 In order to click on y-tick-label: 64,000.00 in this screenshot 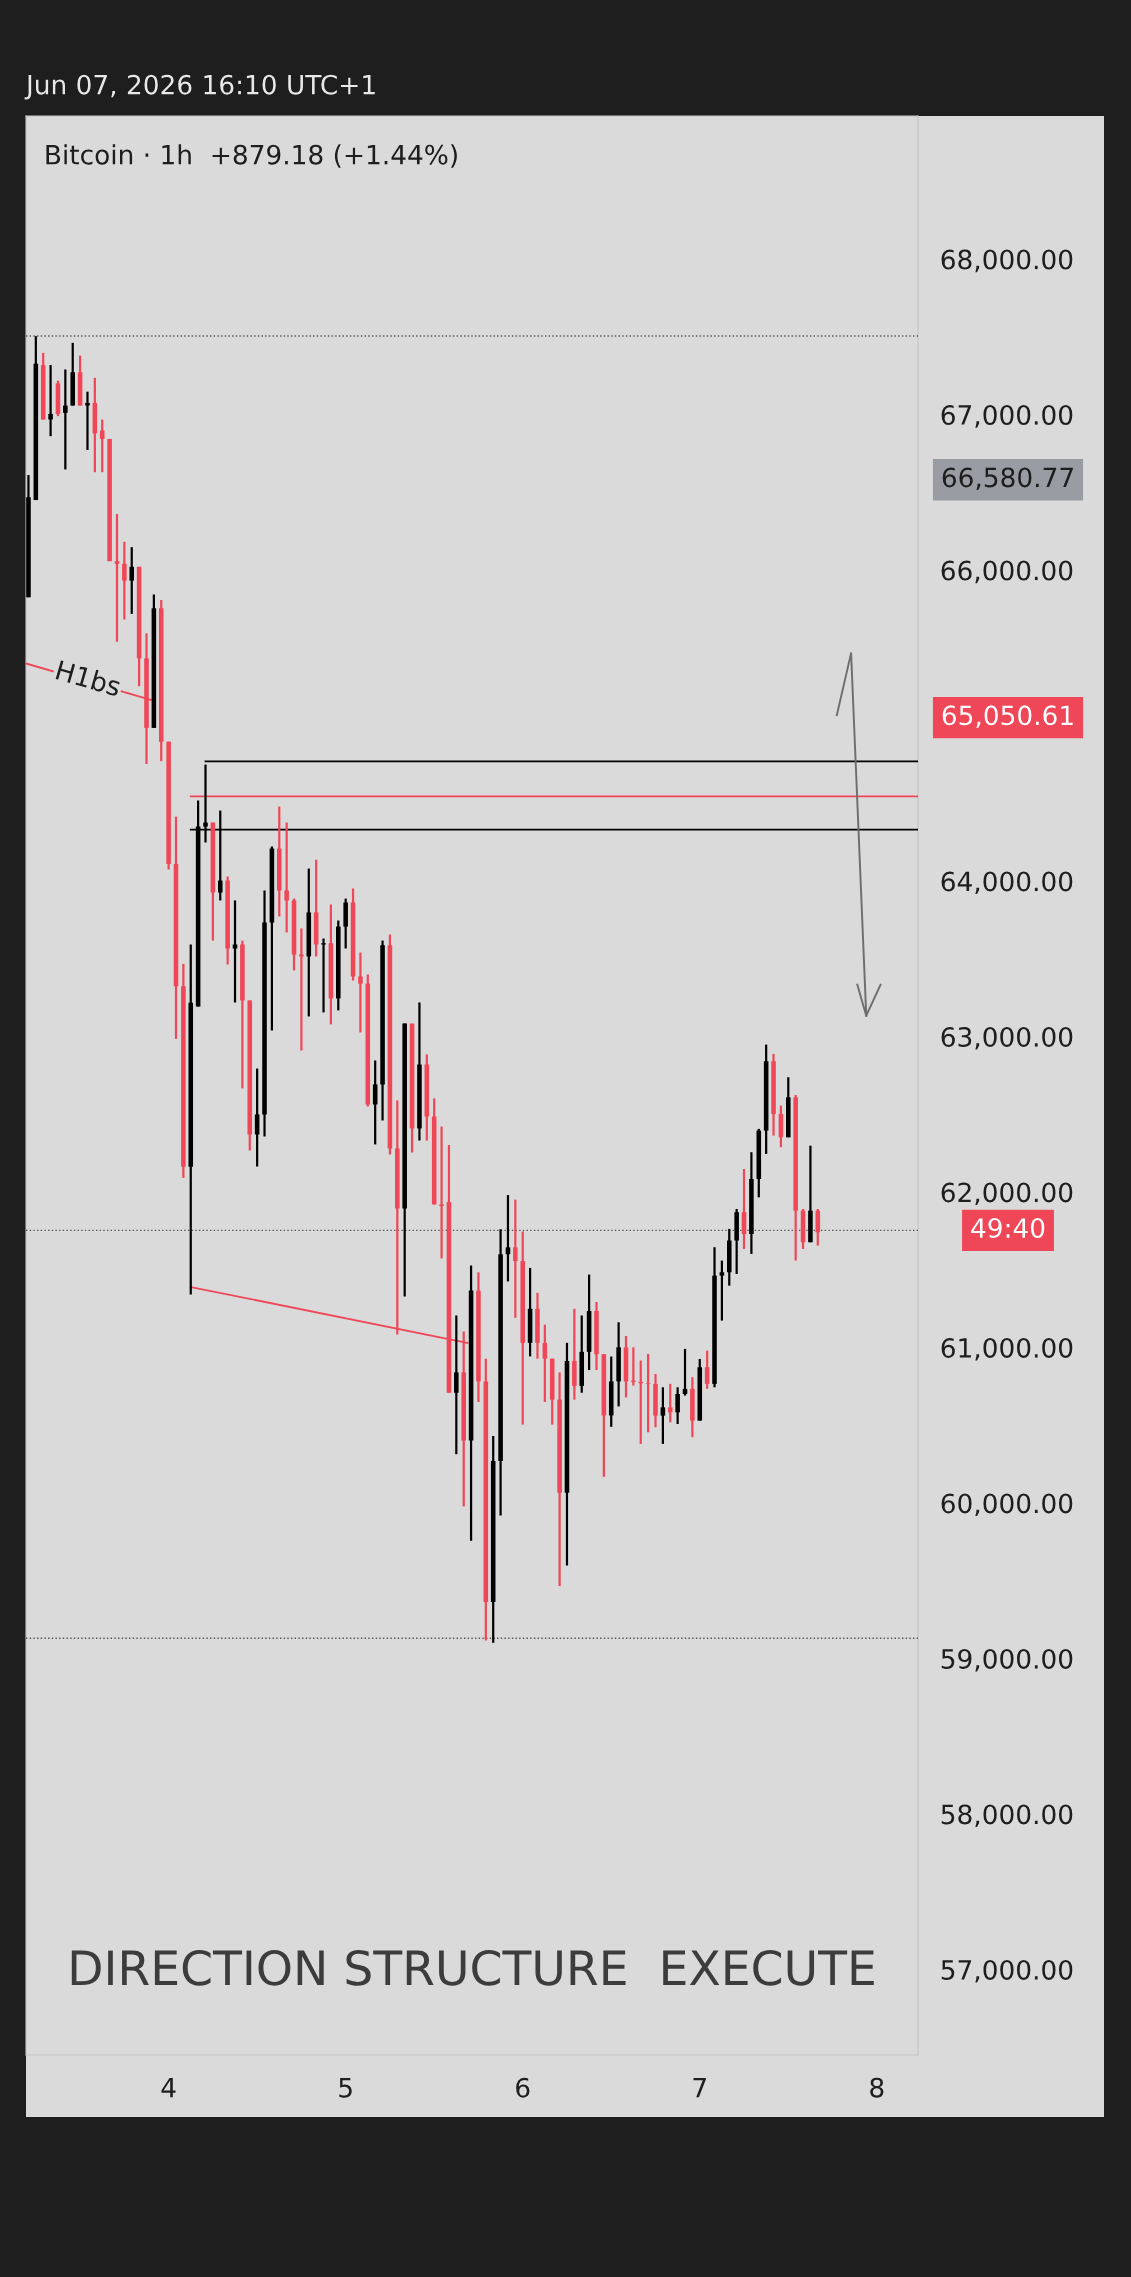, I will do `click(1007, 883)`.